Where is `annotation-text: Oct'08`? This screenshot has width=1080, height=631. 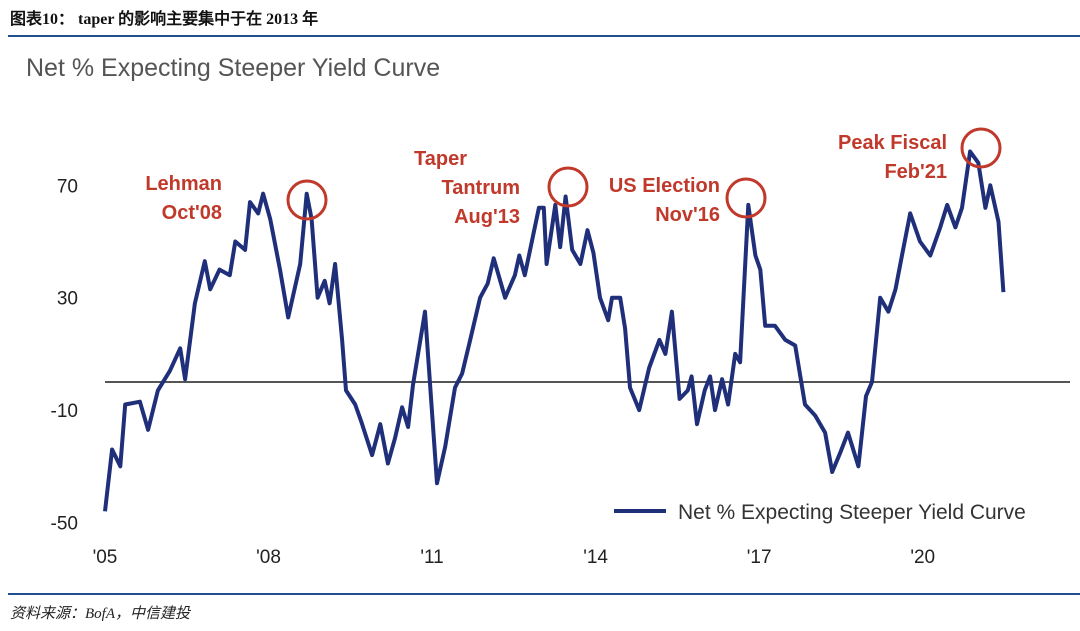
annotation-text: Oct'08 is located at coordinates (192, 213).